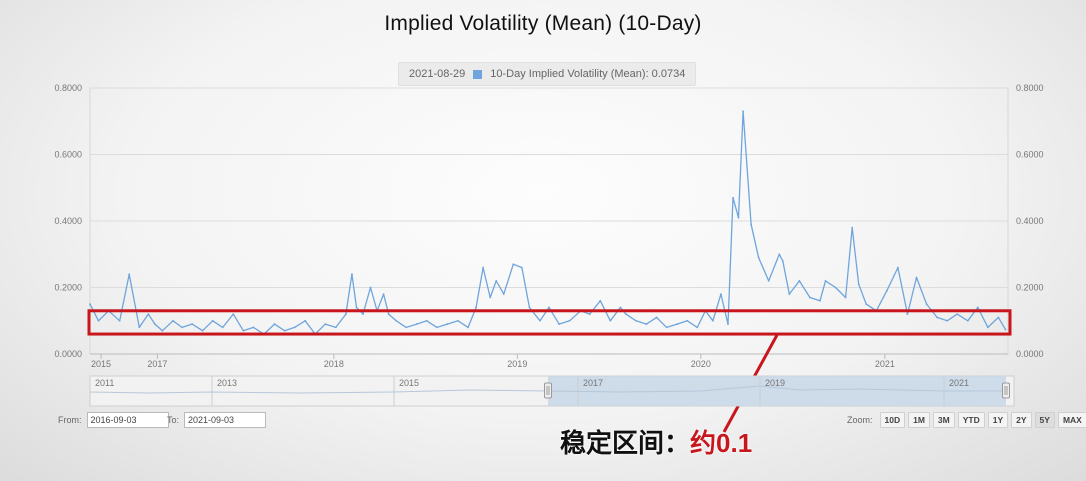 The height and width of the screenshot is (481, 1086). I want to click on zoom-button-1m: 1M, so click(919, 420).